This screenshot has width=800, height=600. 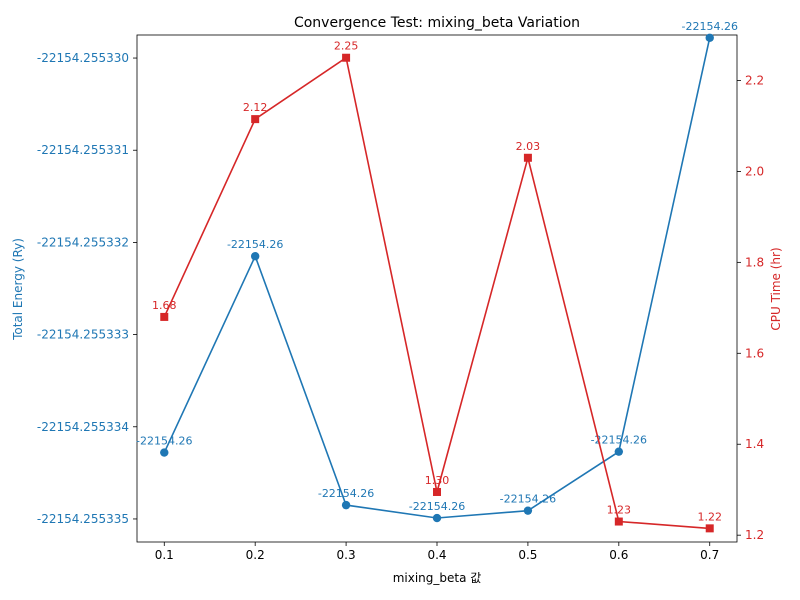 I want to click on y-left-tick-label: -22154.255333, so click(x=83, y=335).